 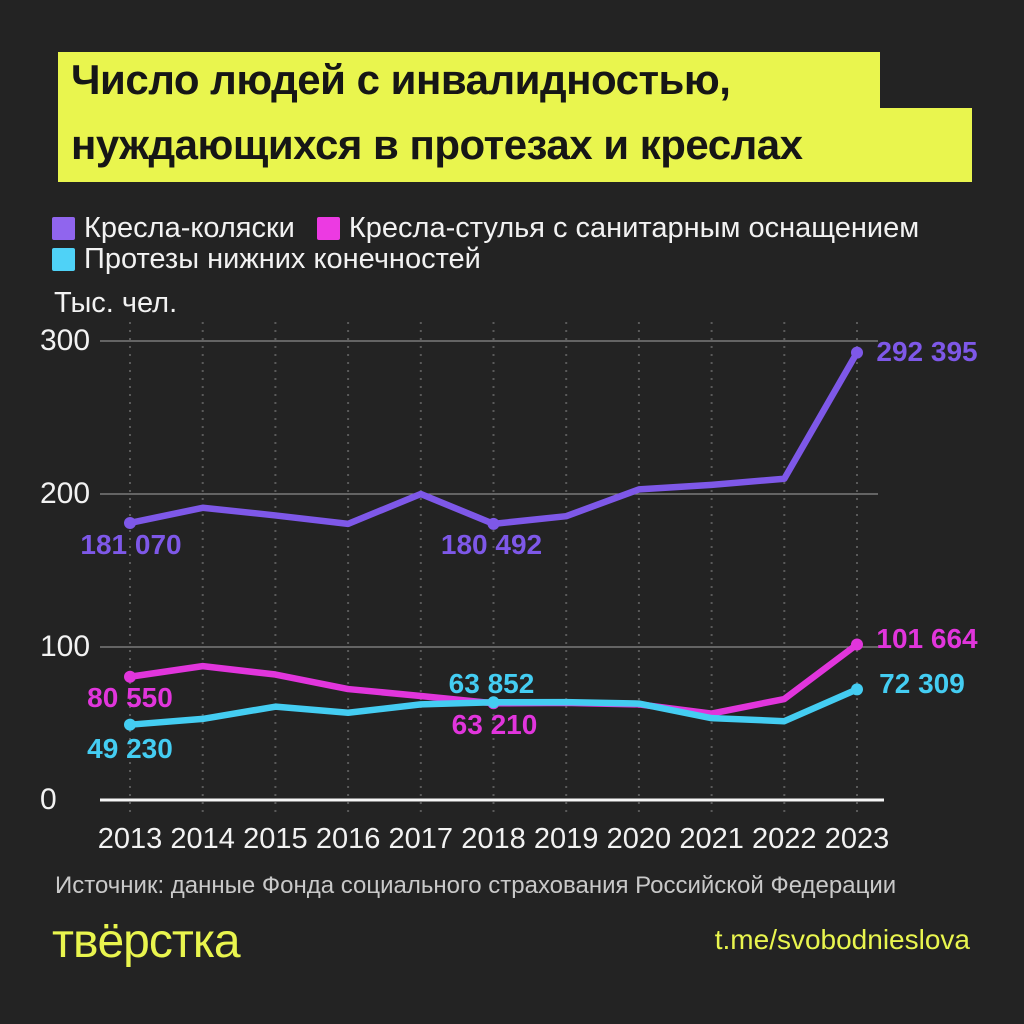 I want to click on legend-item: Кресла-коляски, so click(x=173, y=228).